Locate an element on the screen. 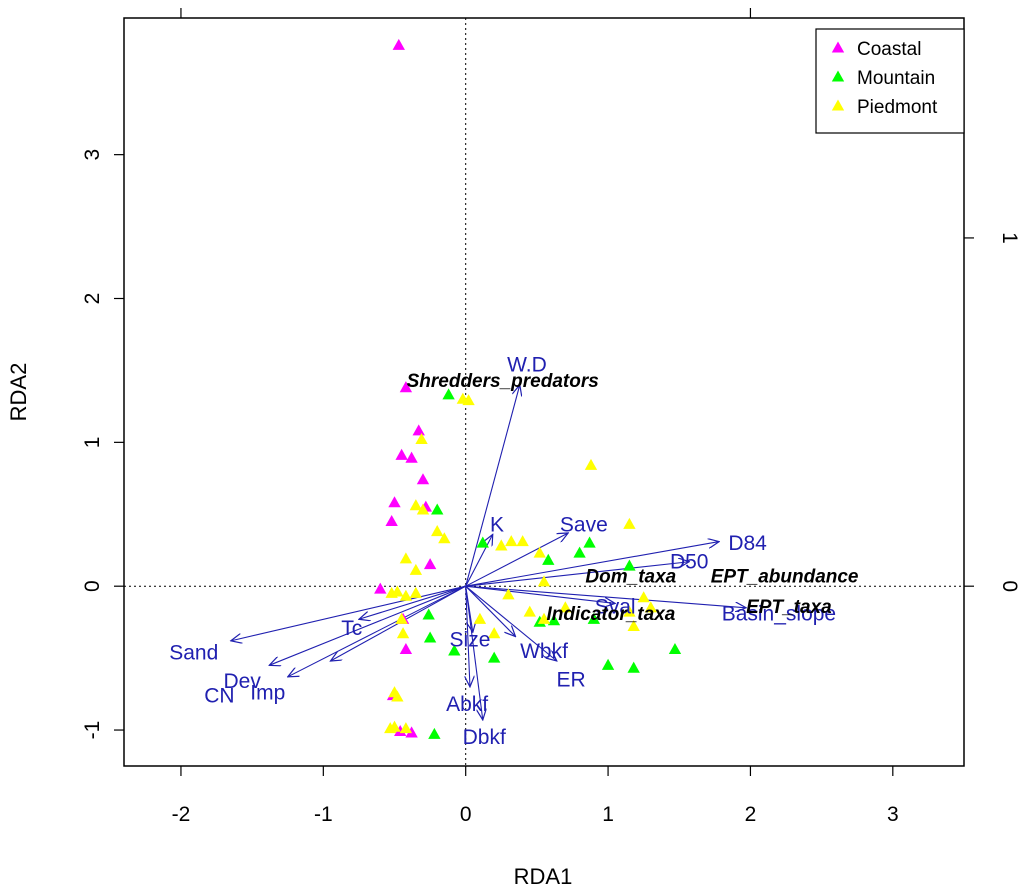 The height and width of the screenshot is (892, 1024). x-tick-label: 0 is located at coordinates (466, 814).